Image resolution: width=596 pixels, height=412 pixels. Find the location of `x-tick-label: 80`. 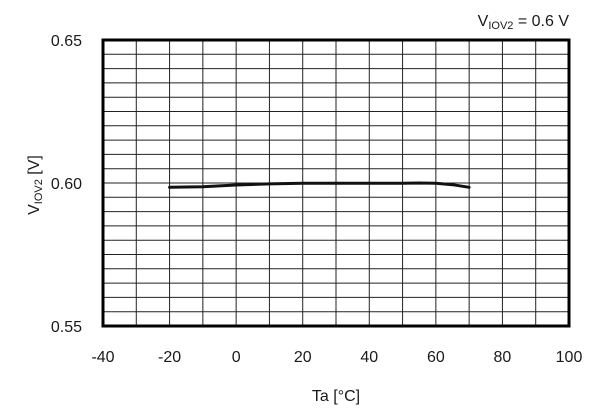

x-tick-label: 80 is located at coordinates (503, 357).